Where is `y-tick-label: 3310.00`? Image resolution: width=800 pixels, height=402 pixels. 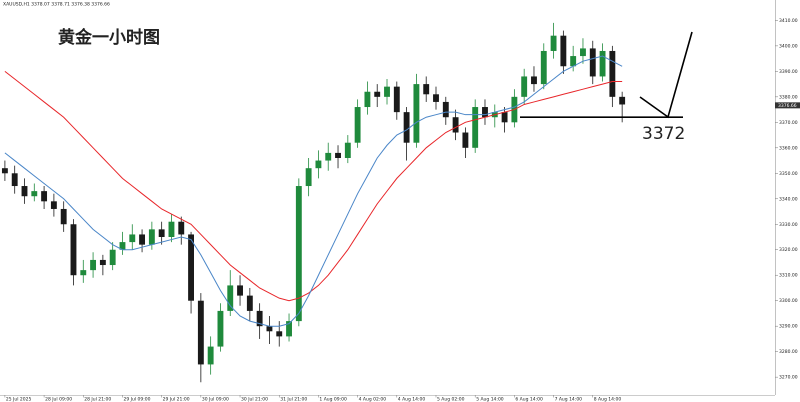
y-tick-label: 3310.00 is located at coordinates (788, 276).